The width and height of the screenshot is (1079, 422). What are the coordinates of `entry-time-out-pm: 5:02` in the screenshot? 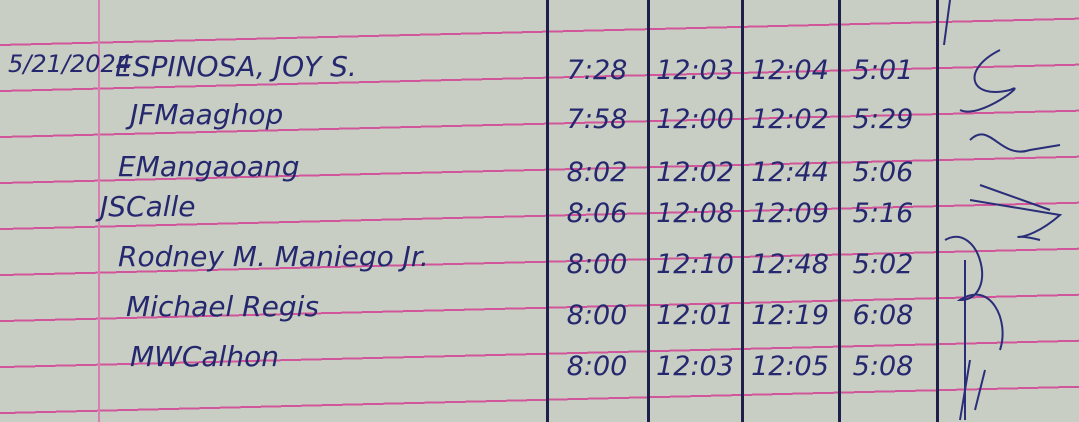 It's located at (883, 264).